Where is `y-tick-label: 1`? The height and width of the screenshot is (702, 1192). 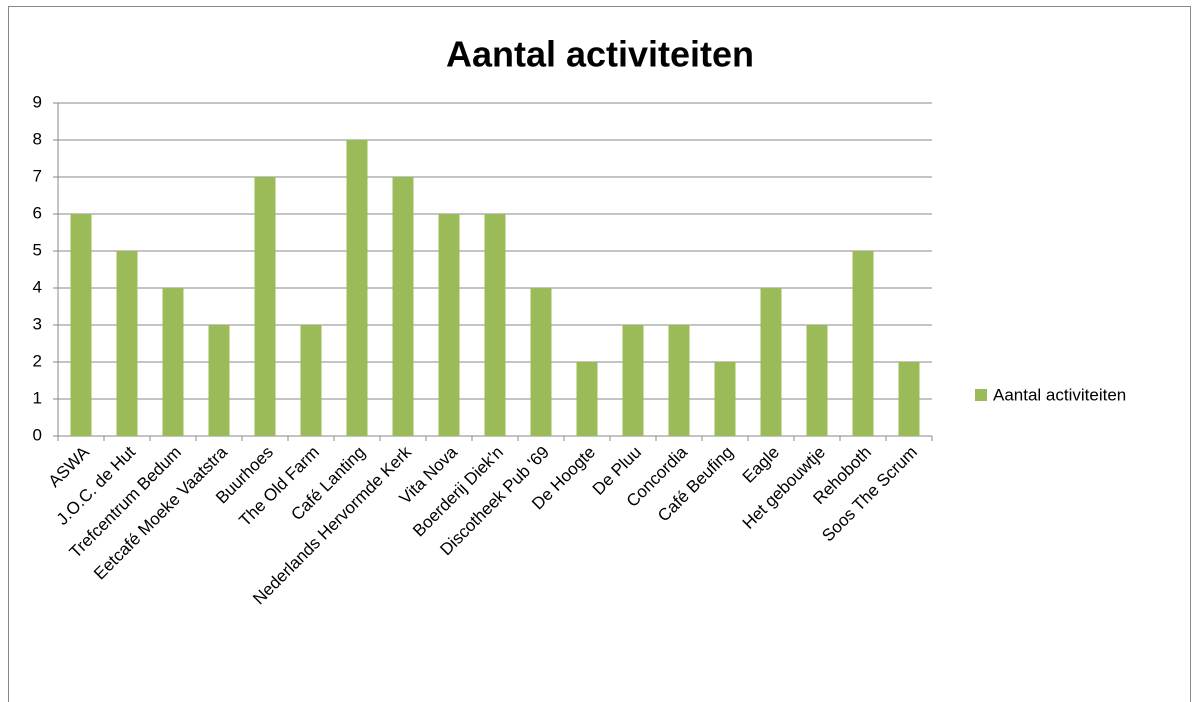
y-tick-label: 1 is located at coordinates (37, 397).